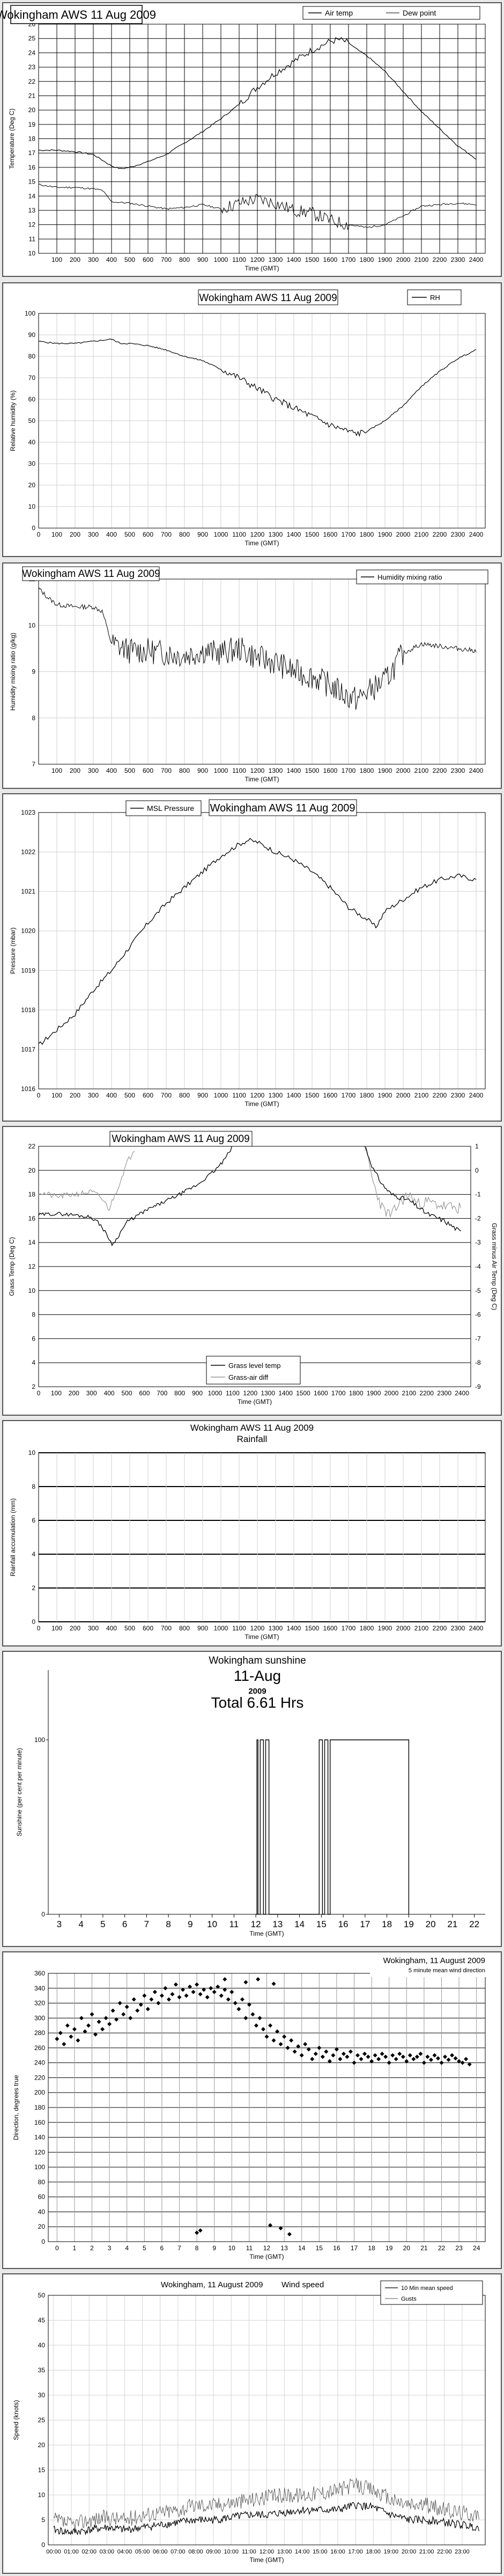  What do you see at coordinates (403, 260) in the screenshot?
I see `x-tick-label: 2000` at bounding box center [403, 260].